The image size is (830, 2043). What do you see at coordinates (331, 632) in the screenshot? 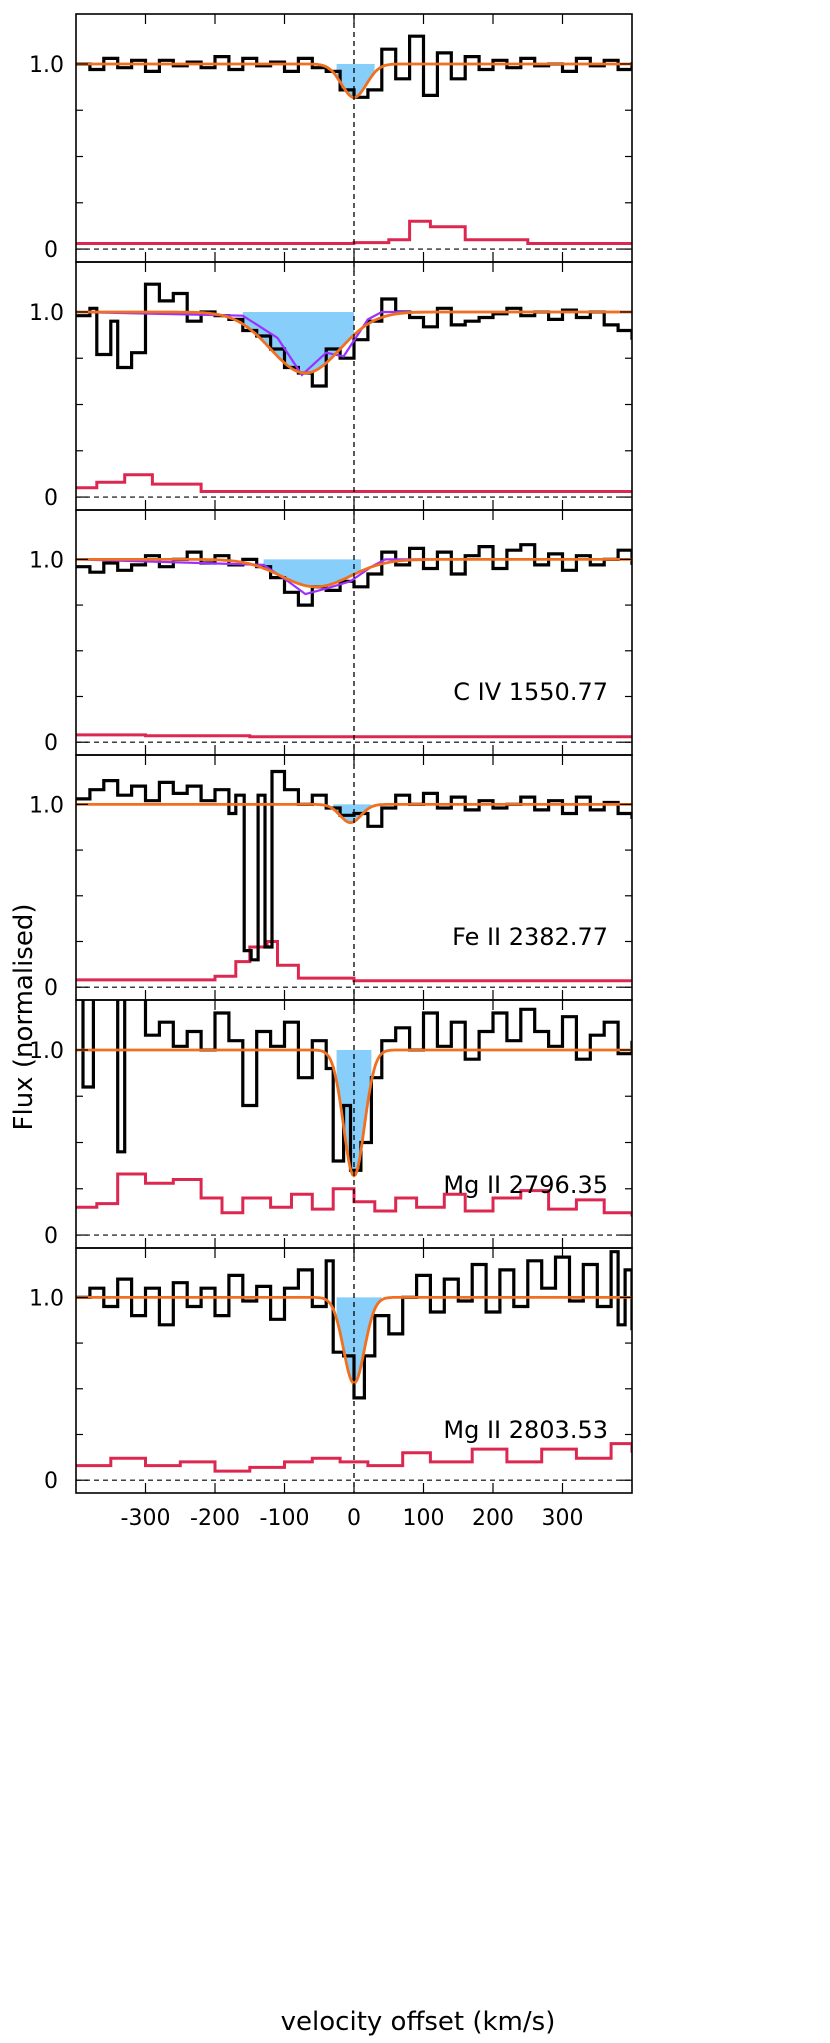
I see `spectrum-panel-3: 1.0 0 C IV 1550.77` at bounding box center [331, 632].